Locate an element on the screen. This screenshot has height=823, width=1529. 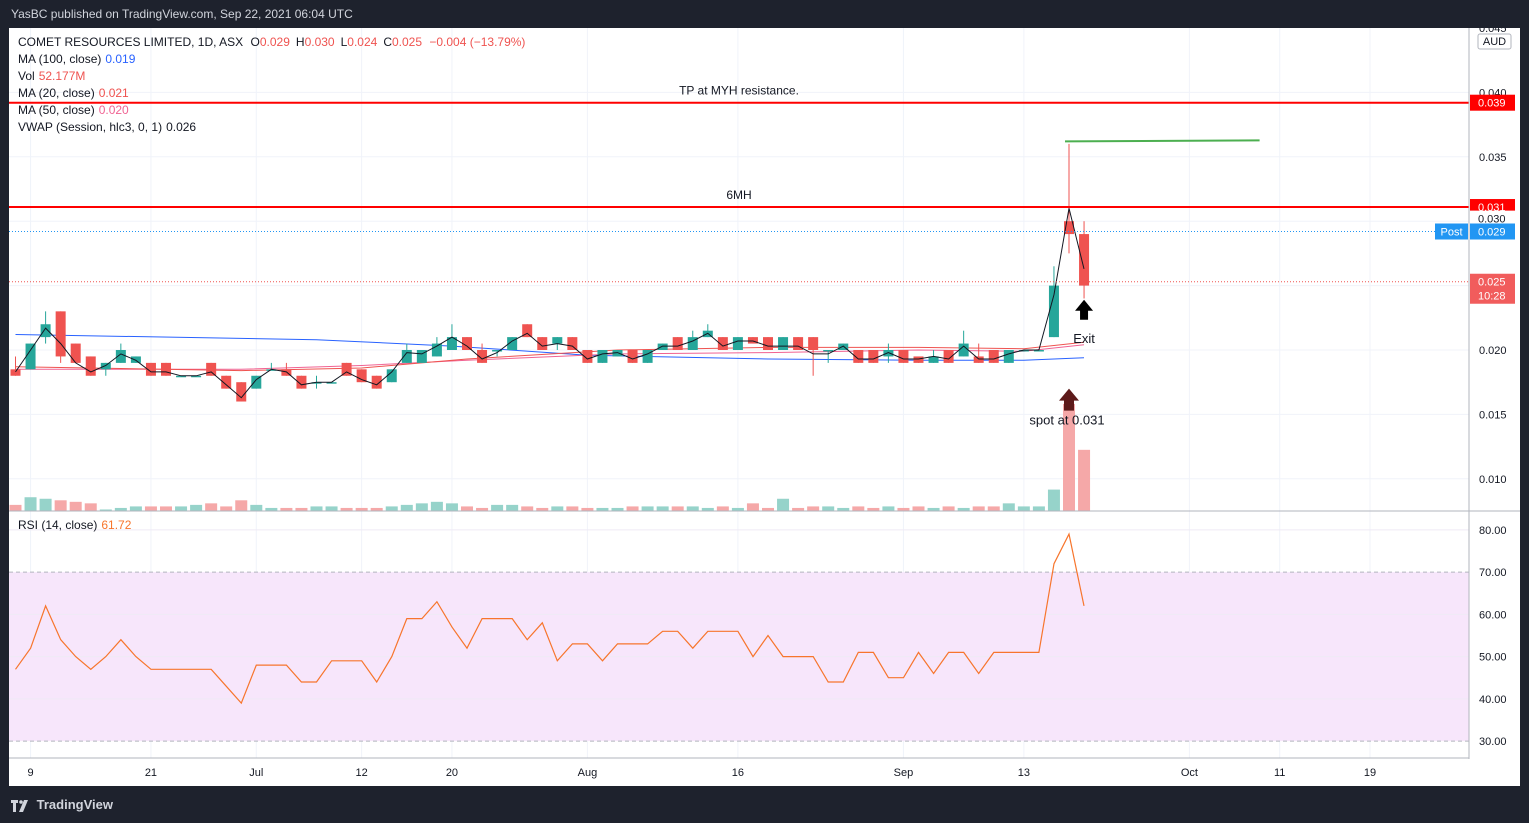
time-tick-label: 19 is located at coordinates (1370, 773).